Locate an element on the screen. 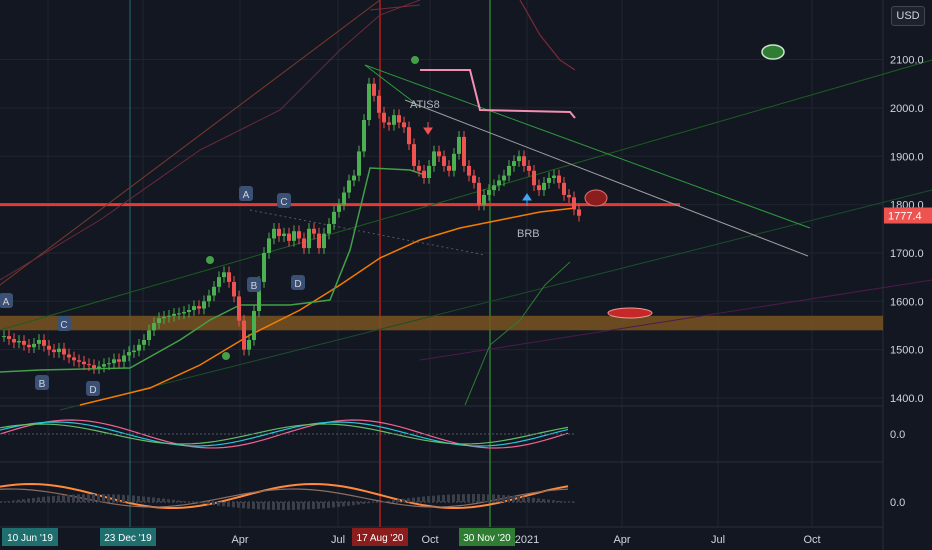 Image resolution: width=932 pixels, height=550 pixels. osc-tick-label: 0.0 is located at coordinates (897, 435).